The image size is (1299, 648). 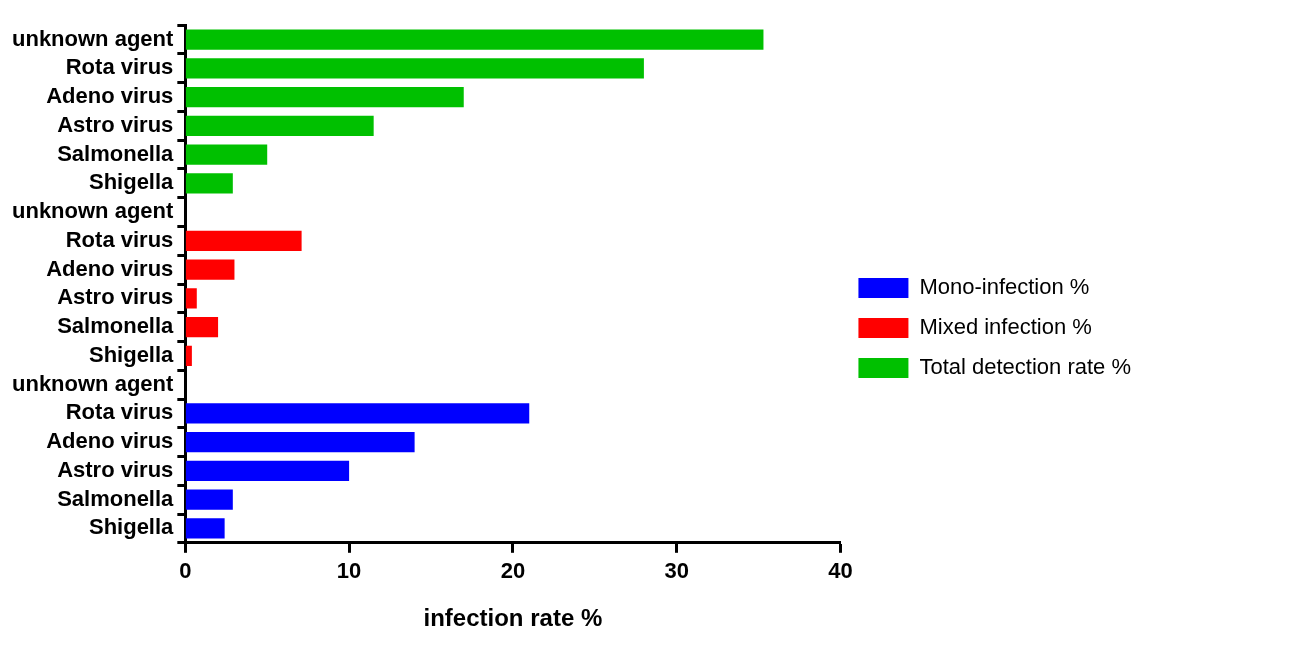 I want to click on legend-label: Total detection rate %, so click(x=1025, y=367).